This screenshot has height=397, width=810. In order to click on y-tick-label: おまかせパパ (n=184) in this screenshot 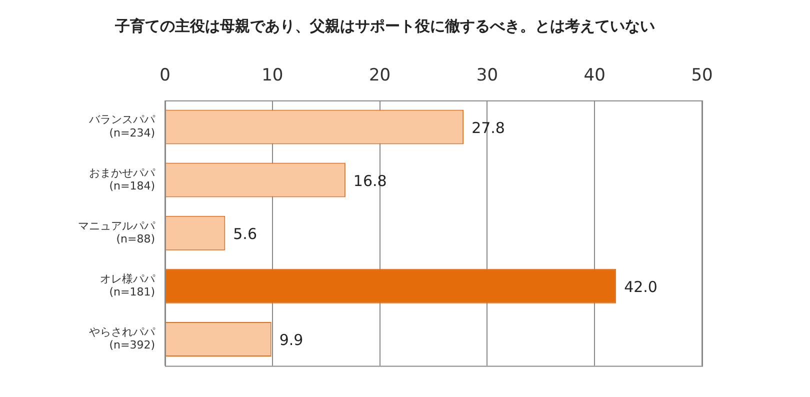, I will do `click(122, 179)`.